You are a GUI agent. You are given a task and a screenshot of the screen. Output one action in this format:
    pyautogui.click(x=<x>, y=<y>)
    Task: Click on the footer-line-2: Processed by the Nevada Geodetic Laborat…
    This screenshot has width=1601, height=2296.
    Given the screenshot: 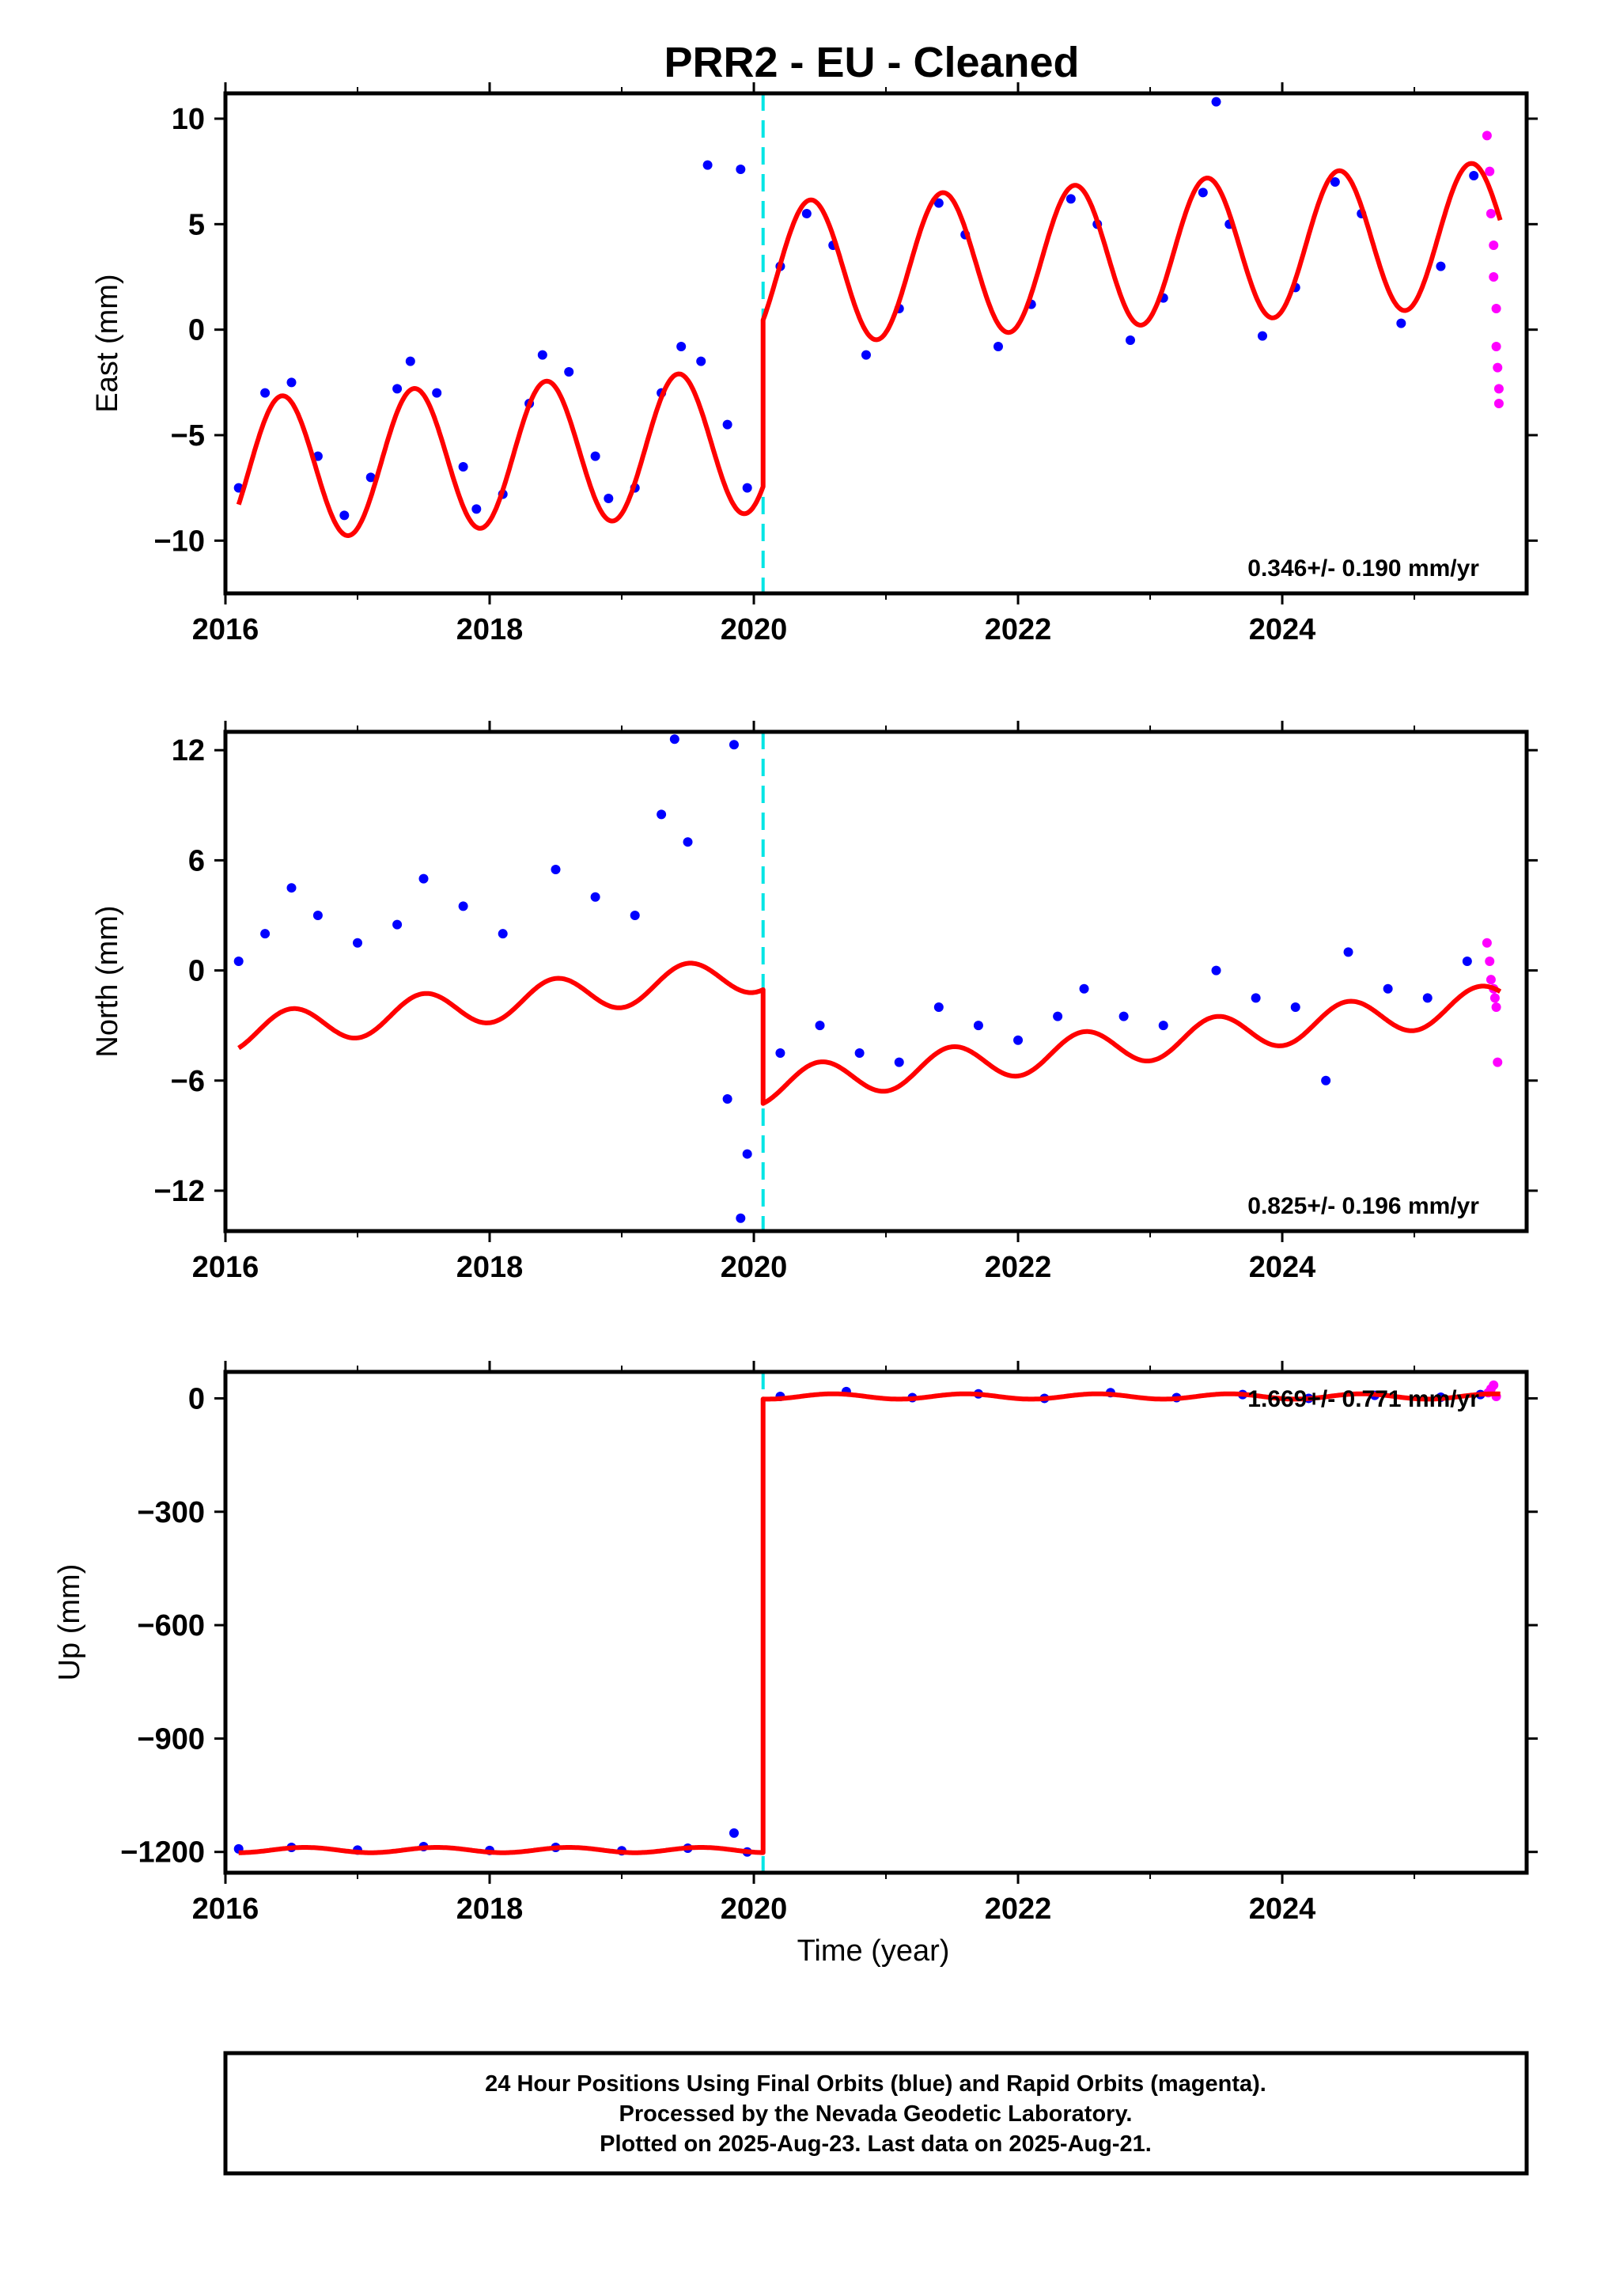 What is the action you would take?
    pyautogui.click(x=876, y=2114)
    